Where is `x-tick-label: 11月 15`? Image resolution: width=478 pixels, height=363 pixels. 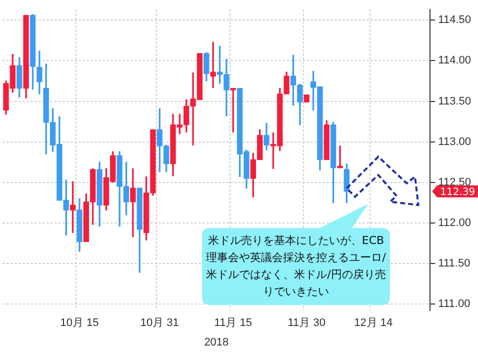 x-tick-label: 11月 15 is located at coordinates (233, 323).